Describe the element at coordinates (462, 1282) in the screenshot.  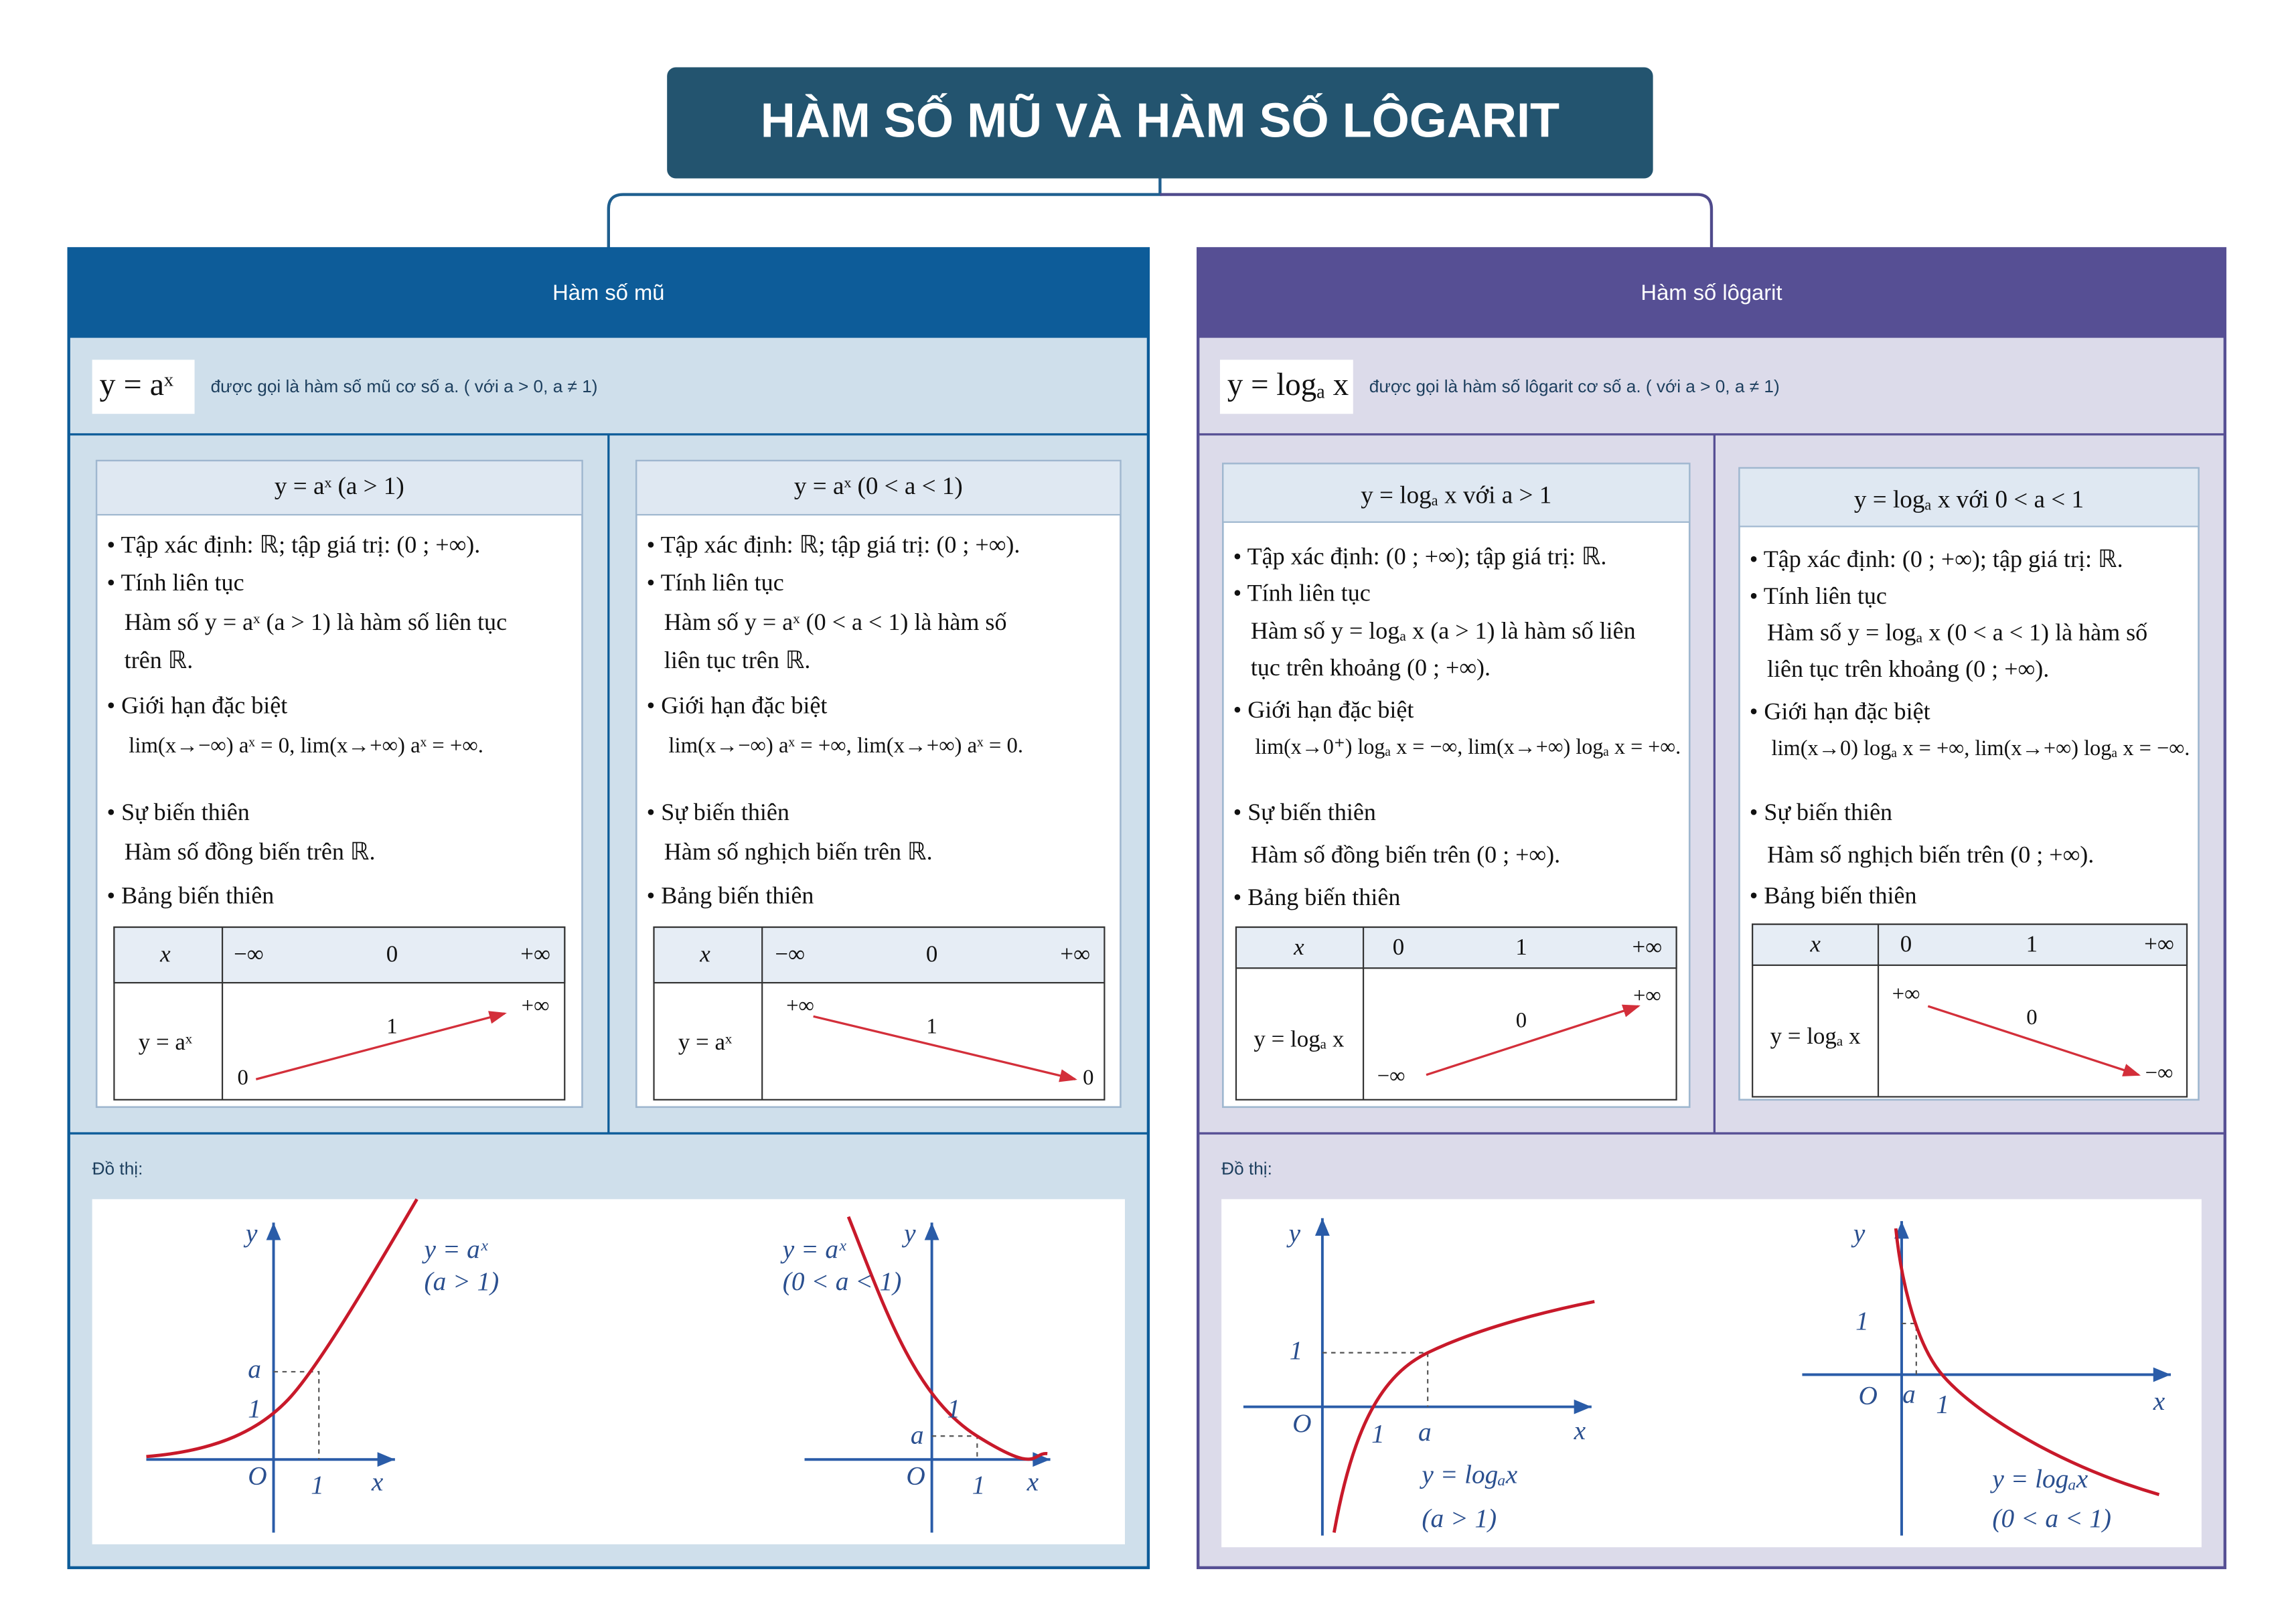
I see `graph-text: (a > 1)` at that location.